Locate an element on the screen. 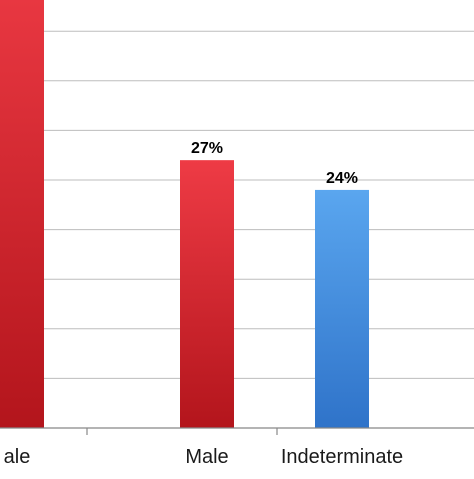 This screenshot has width=474, height=479. category-label-indeterminate: Indeterminate is located at coordinates (342, 457).